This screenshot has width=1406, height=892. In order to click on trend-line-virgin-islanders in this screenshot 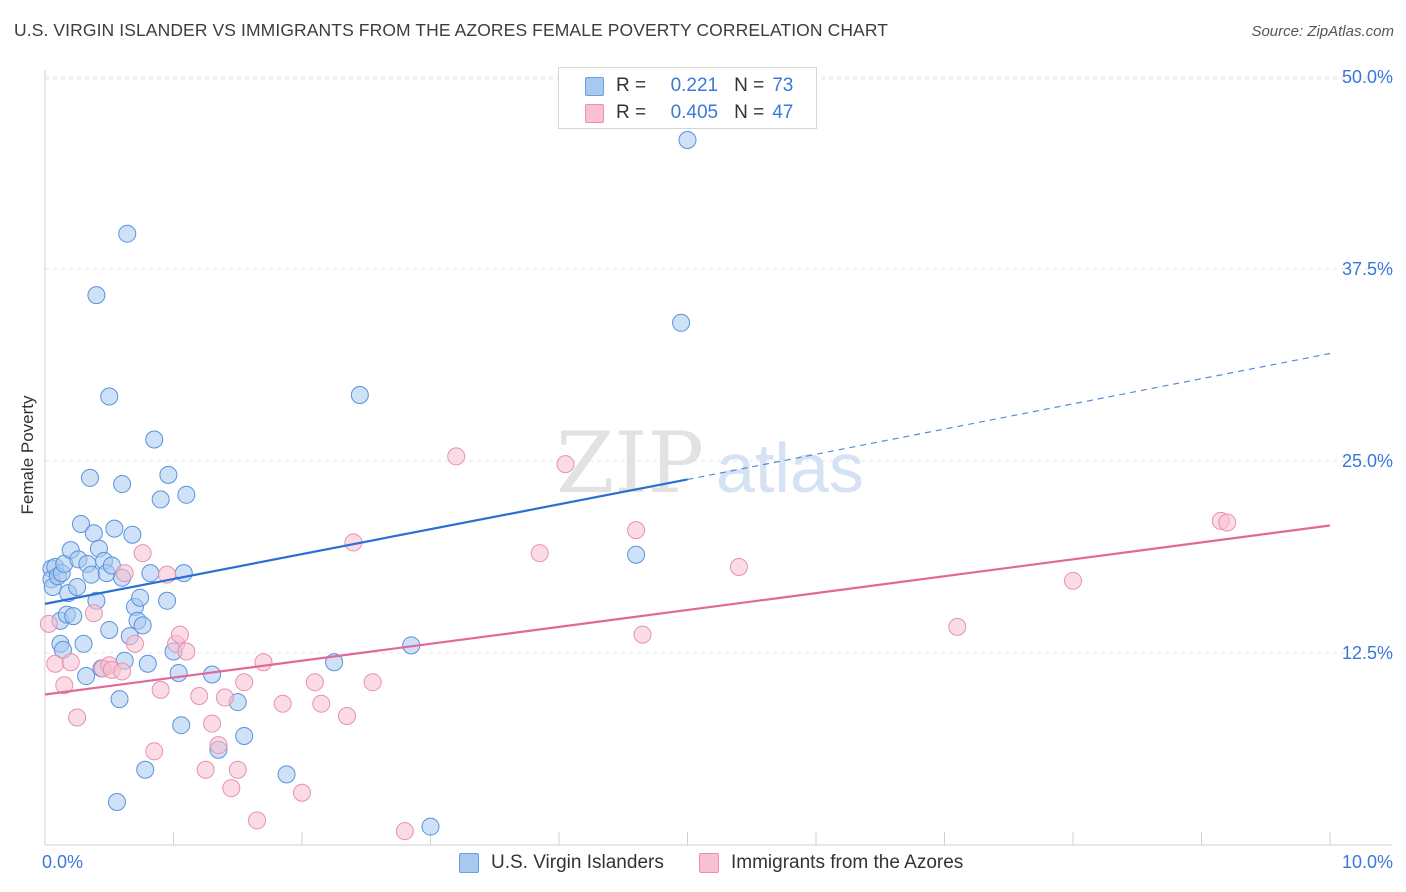, I will do `click(366, 541)`.